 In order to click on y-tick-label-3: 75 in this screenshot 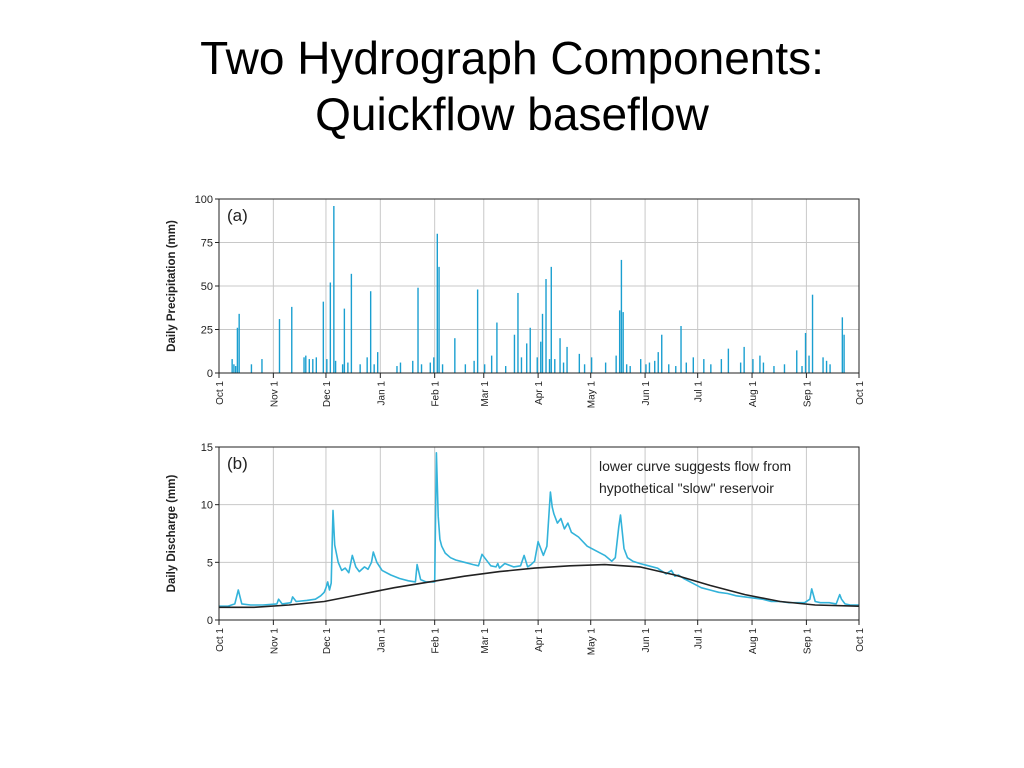, I will do `click(207, 244)`.